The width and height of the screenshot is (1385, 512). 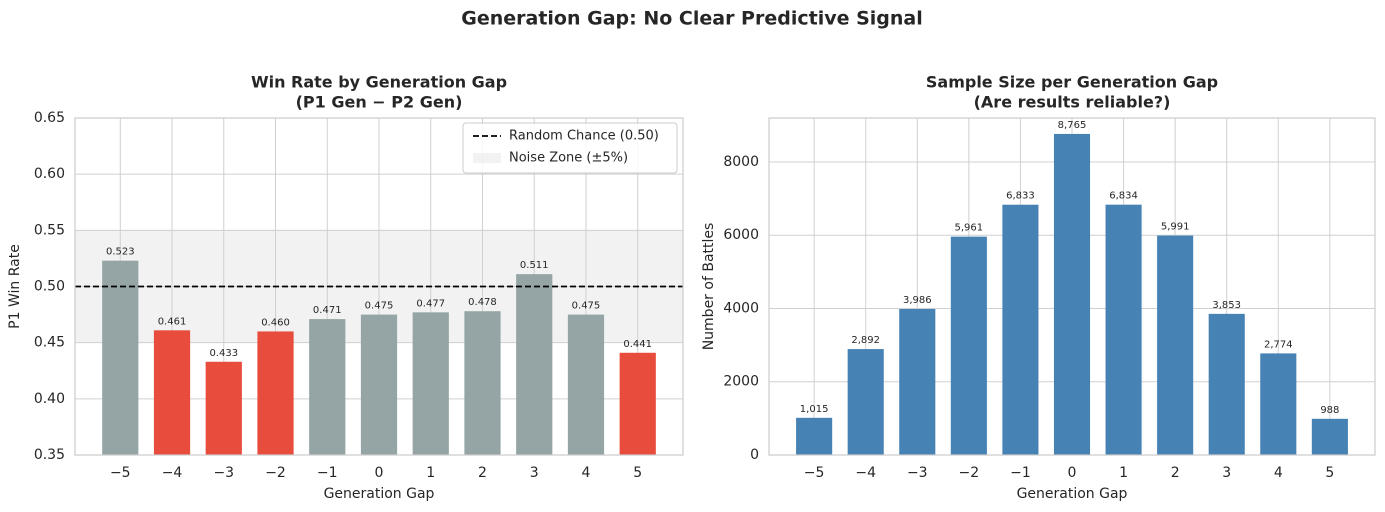 I want to click on legend-label: Noise Zone (±5%), so click(x=568, y=158).